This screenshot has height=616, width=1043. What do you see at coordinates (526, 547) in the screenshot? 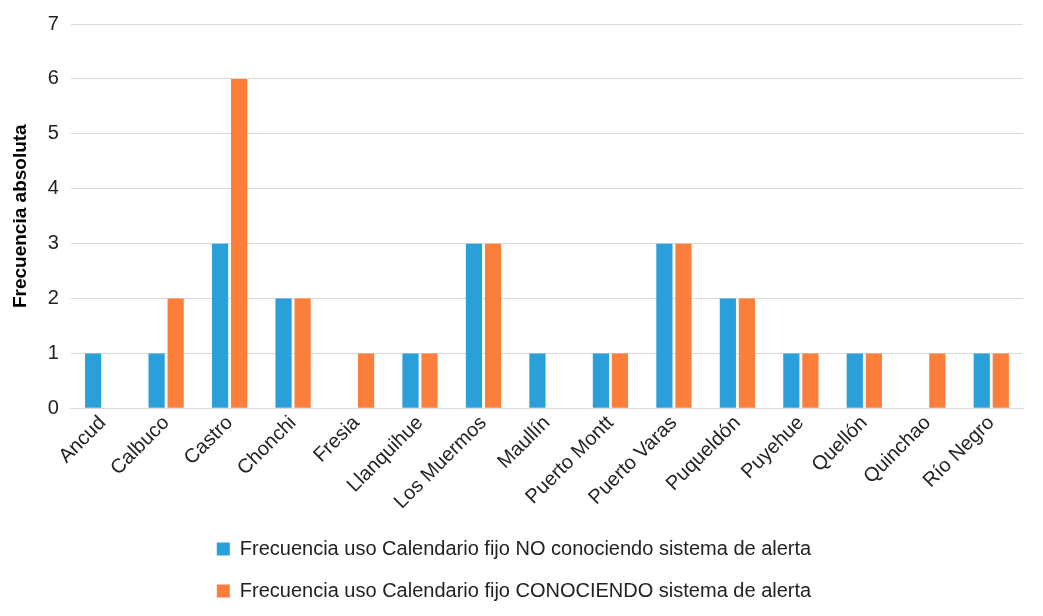
I see `legend-label: Frecuencia uso Calendario fijo NO conociendo sistema de alerta` at bounding box center [526, 547].